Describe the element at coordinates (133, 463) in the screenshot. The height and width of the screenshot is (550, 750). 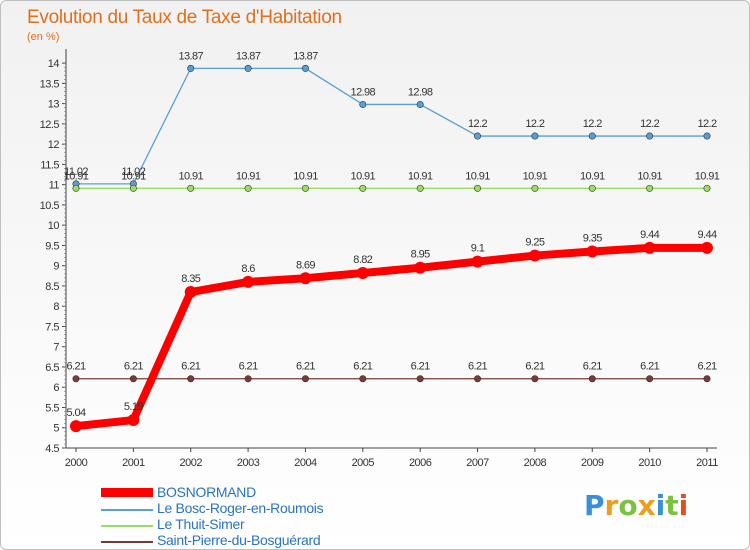
I see `x-tick-label: 2001` at that location.